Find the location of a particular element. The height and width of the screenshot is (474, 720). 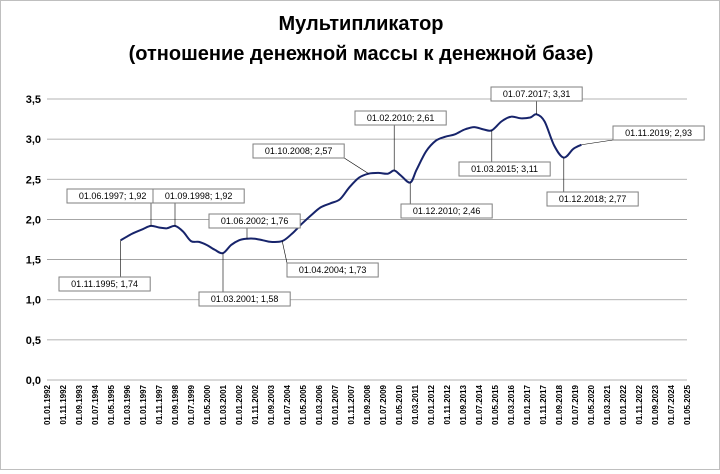

annotation: 01.03.2001; 1,58 is located at coordinates (244, 280).